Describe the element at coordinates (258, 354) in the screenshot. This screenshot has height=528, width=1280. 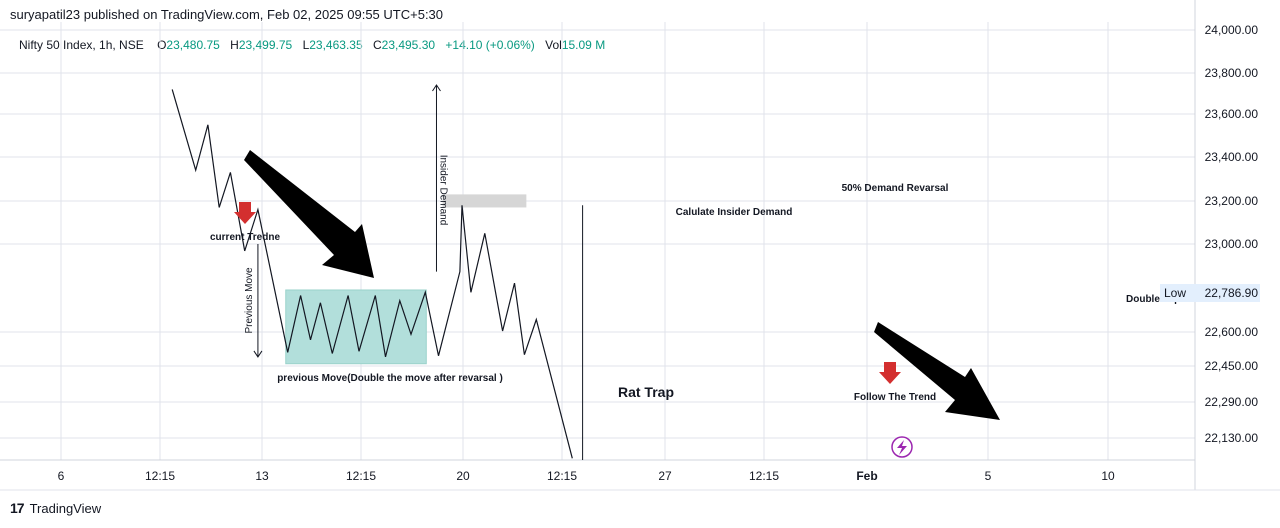
I see `previous-move-arrowhead` at that location.